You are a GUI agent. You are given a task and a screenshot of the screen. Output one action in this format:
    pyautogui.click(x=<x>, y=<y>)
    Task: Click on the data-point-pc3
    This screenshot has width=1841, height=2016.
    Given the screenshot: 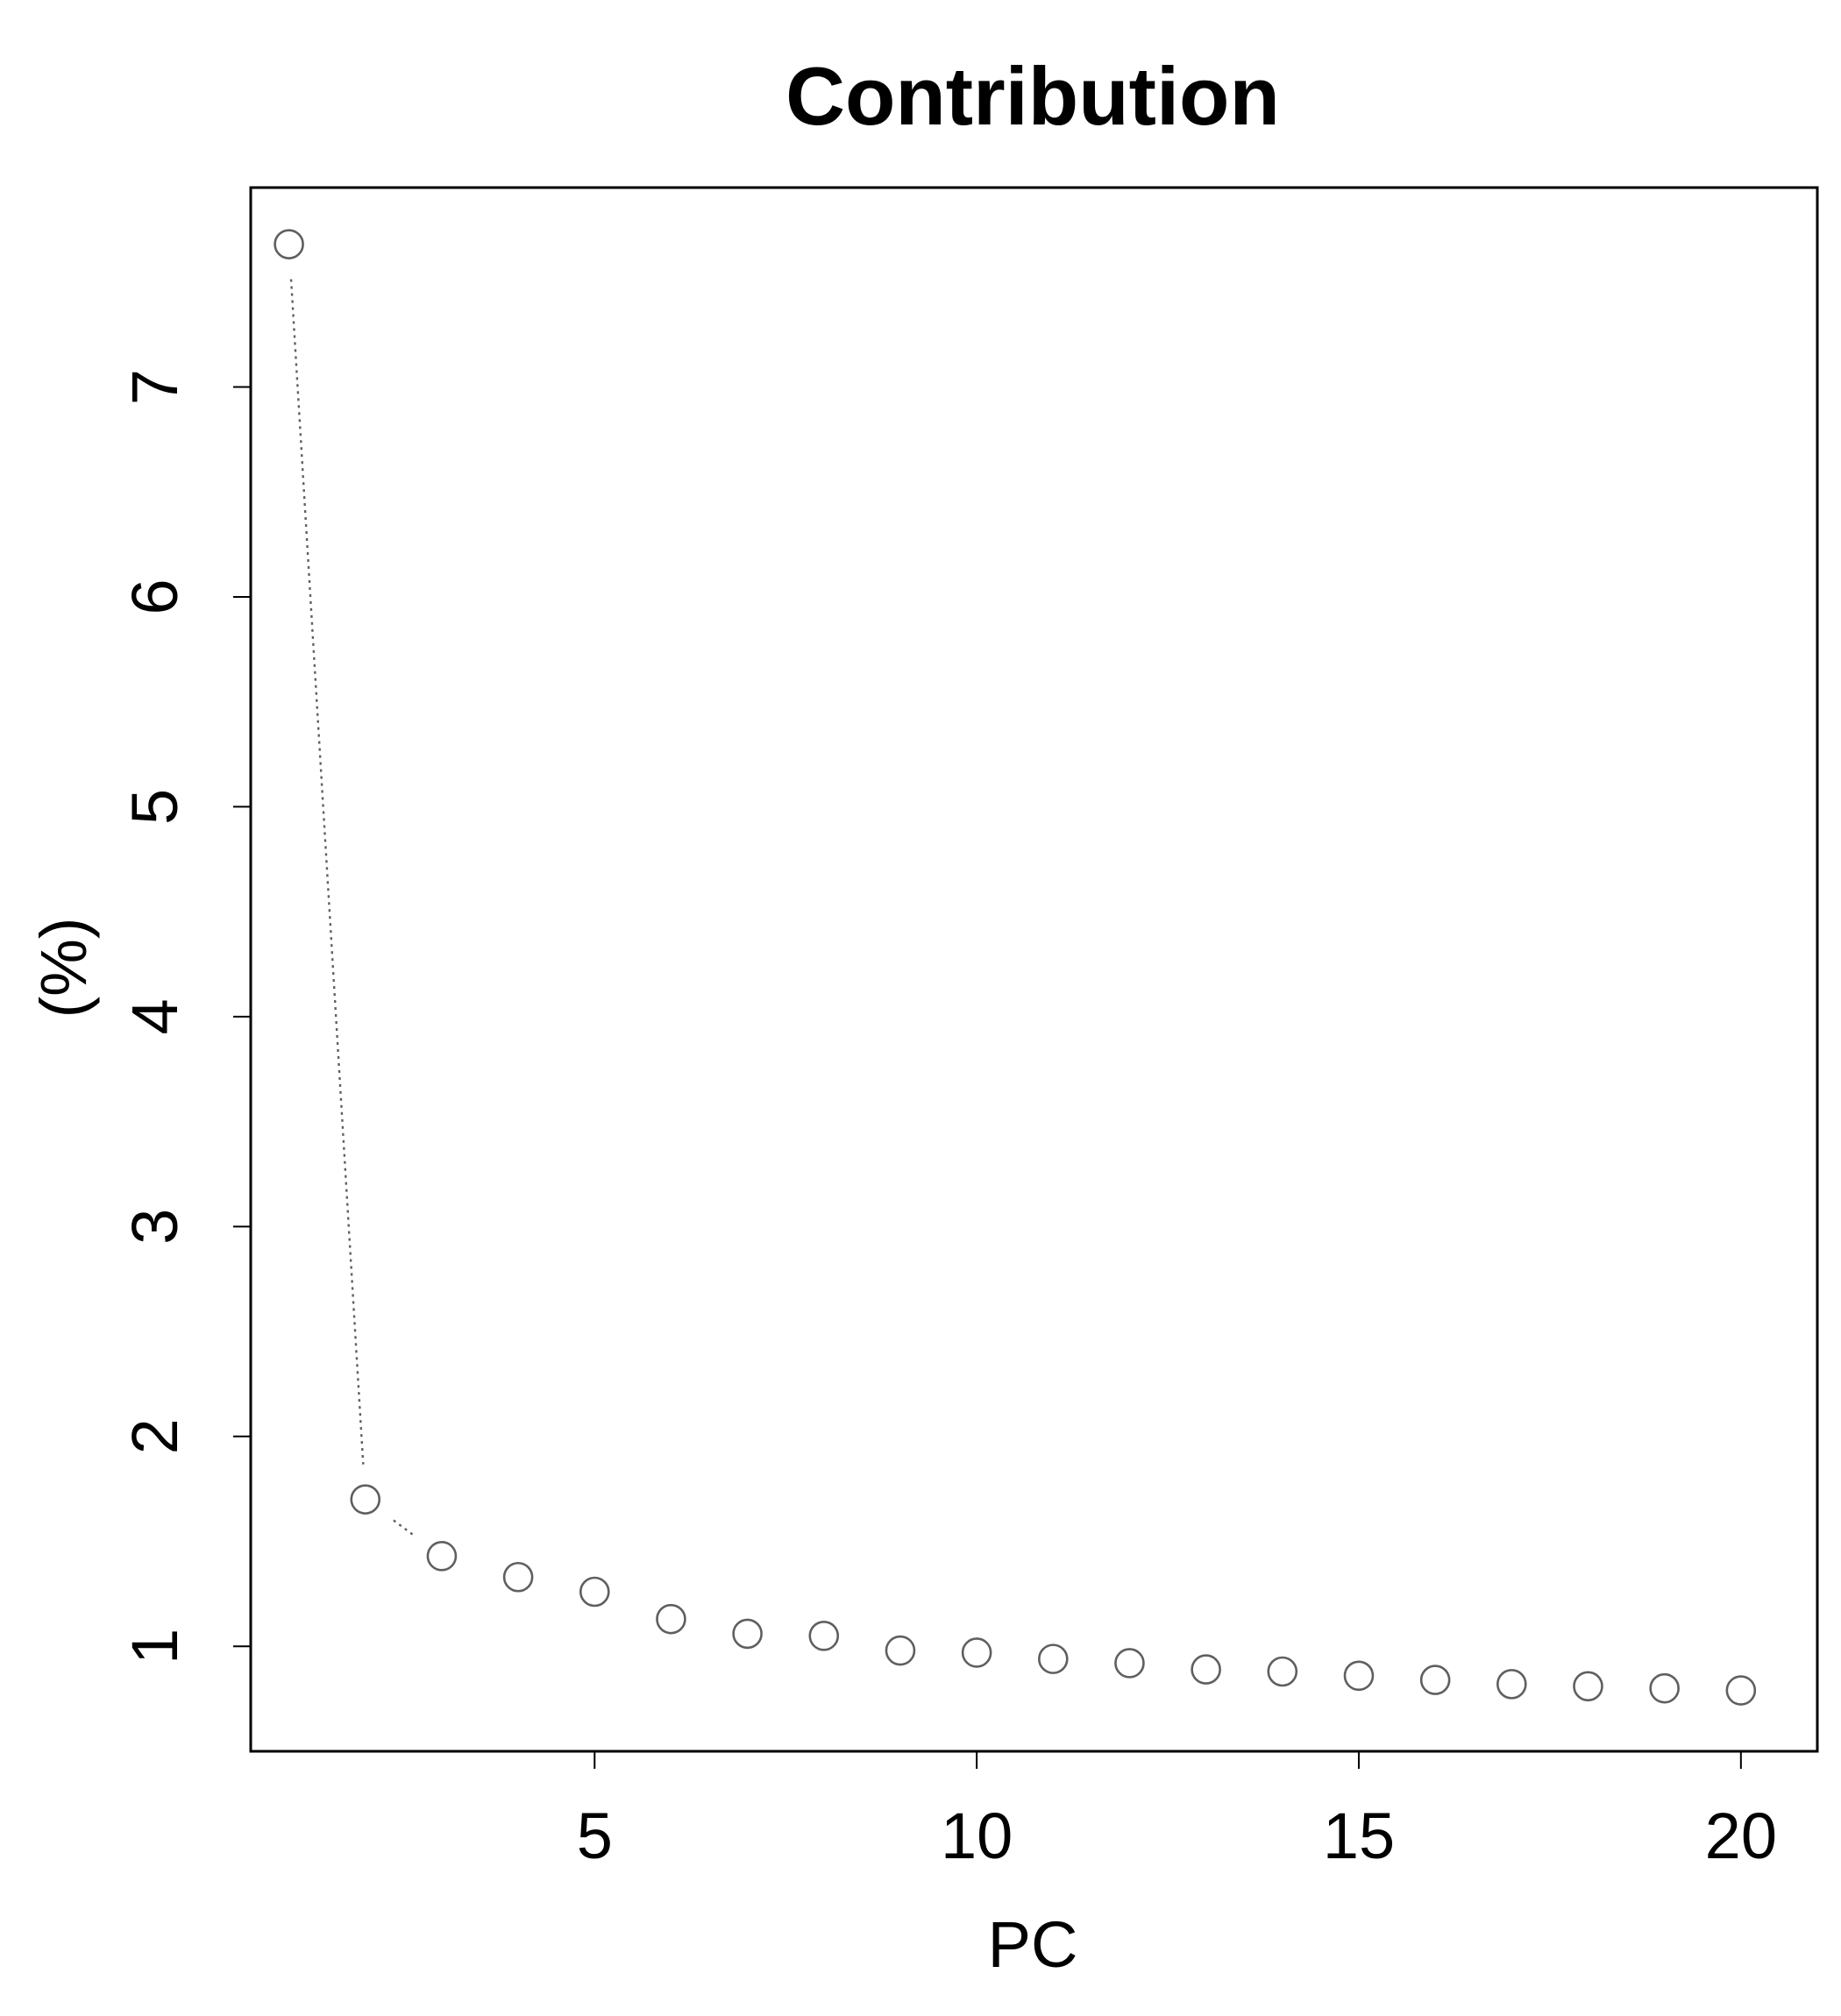 What is the action you would take?
    pyautogui.click(x=442, y=1556)
    